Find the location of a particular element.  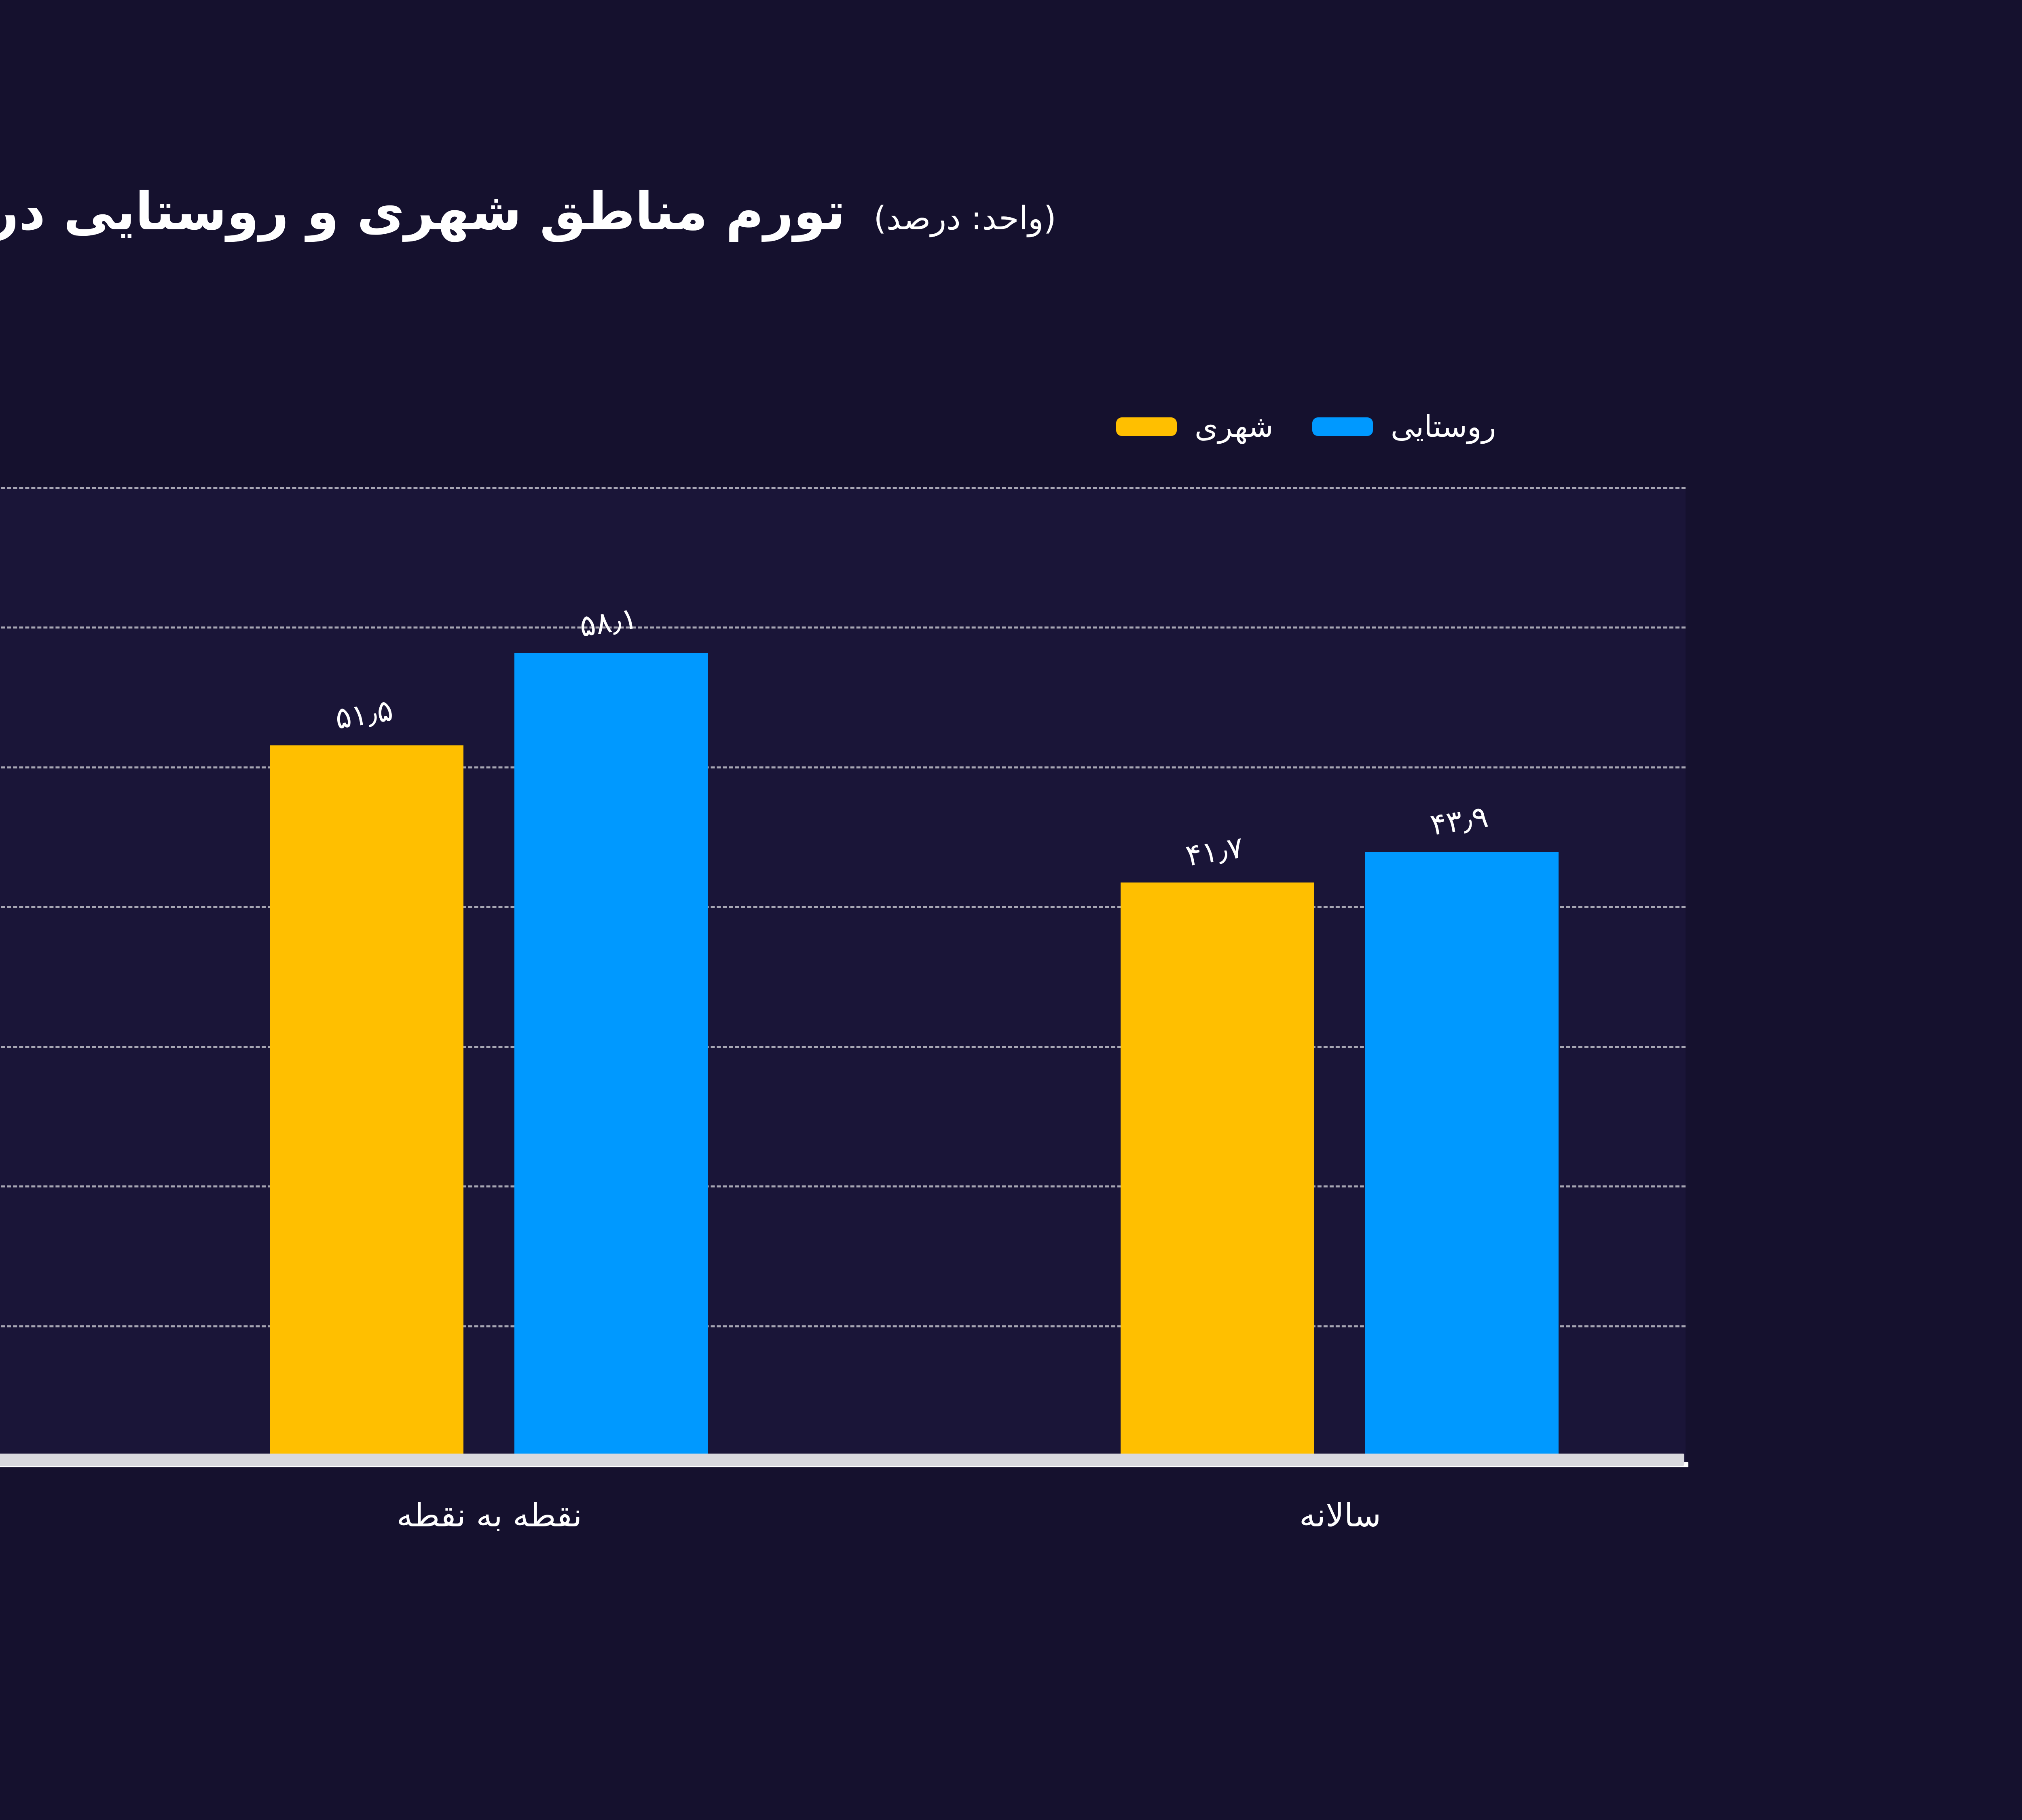

legend-item-rural: روستایی is located at coordinates (1404, 426).